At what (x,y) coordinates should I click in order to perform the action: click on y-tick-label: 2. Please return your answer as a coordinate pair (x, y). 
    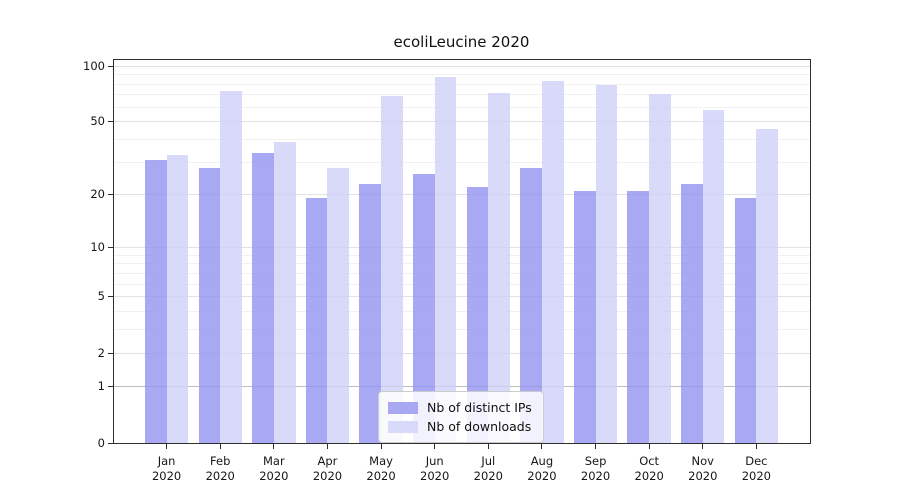
    Looking at the image, I should click on (101, 352).